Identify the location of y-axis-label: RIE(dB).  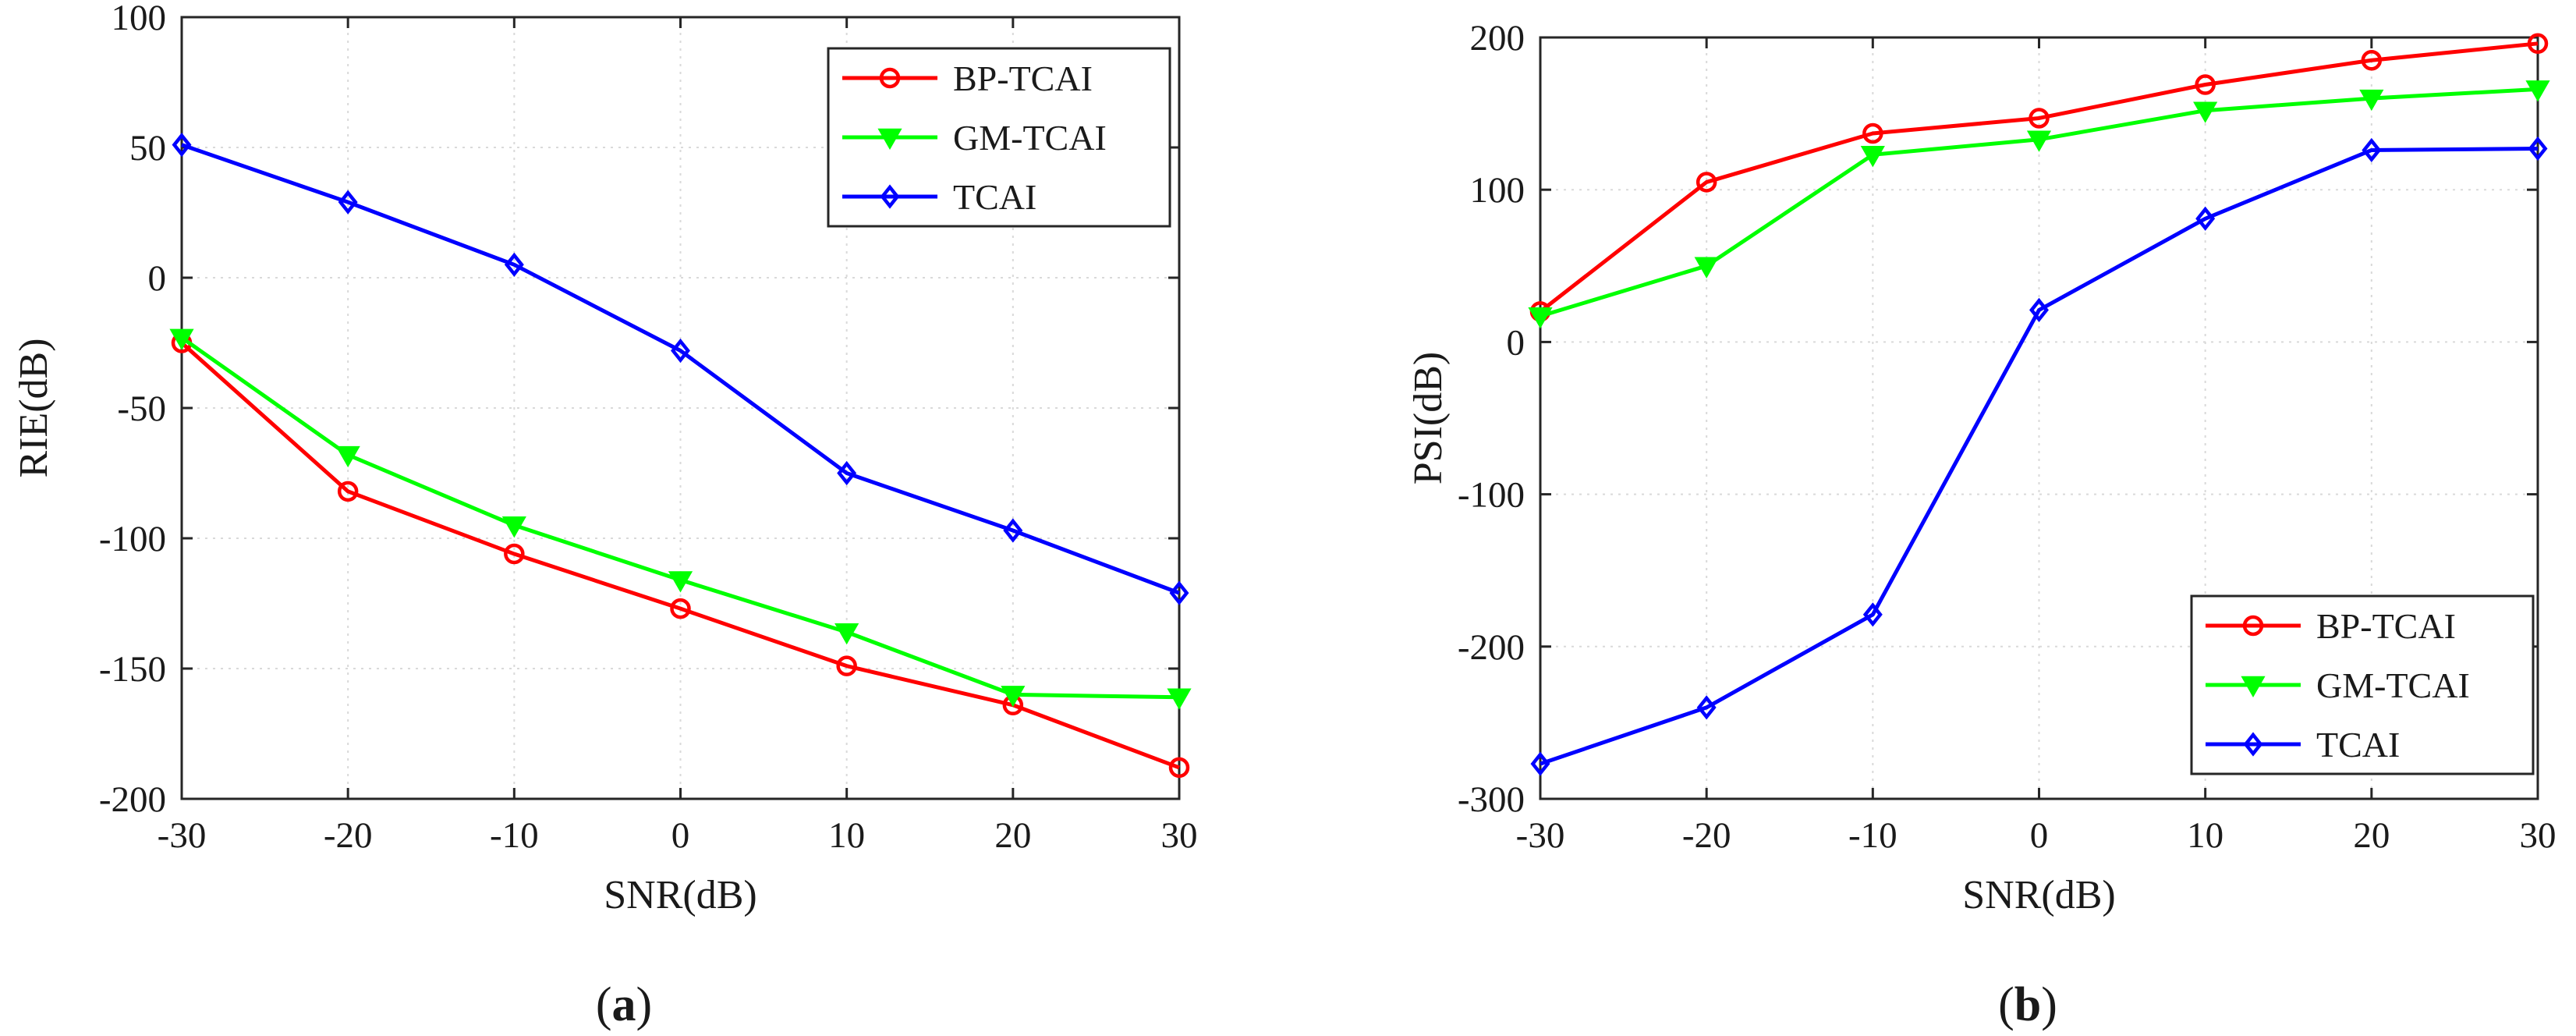
(34, 408).